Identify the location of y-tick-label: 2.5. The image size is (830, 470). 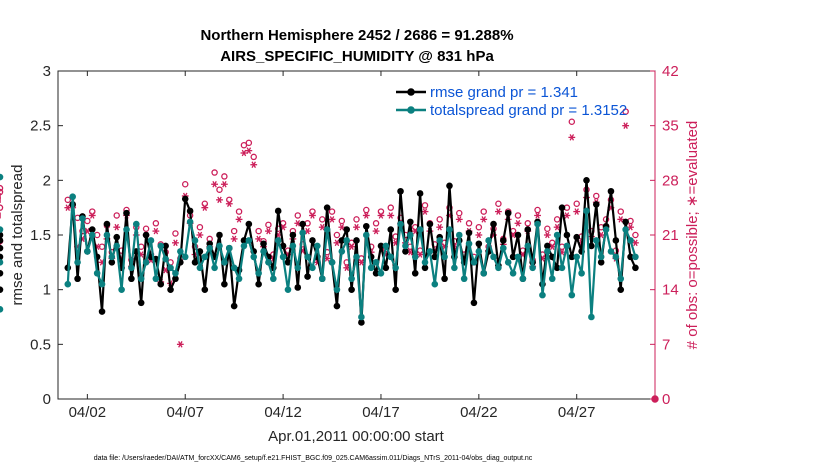
(40, 126).